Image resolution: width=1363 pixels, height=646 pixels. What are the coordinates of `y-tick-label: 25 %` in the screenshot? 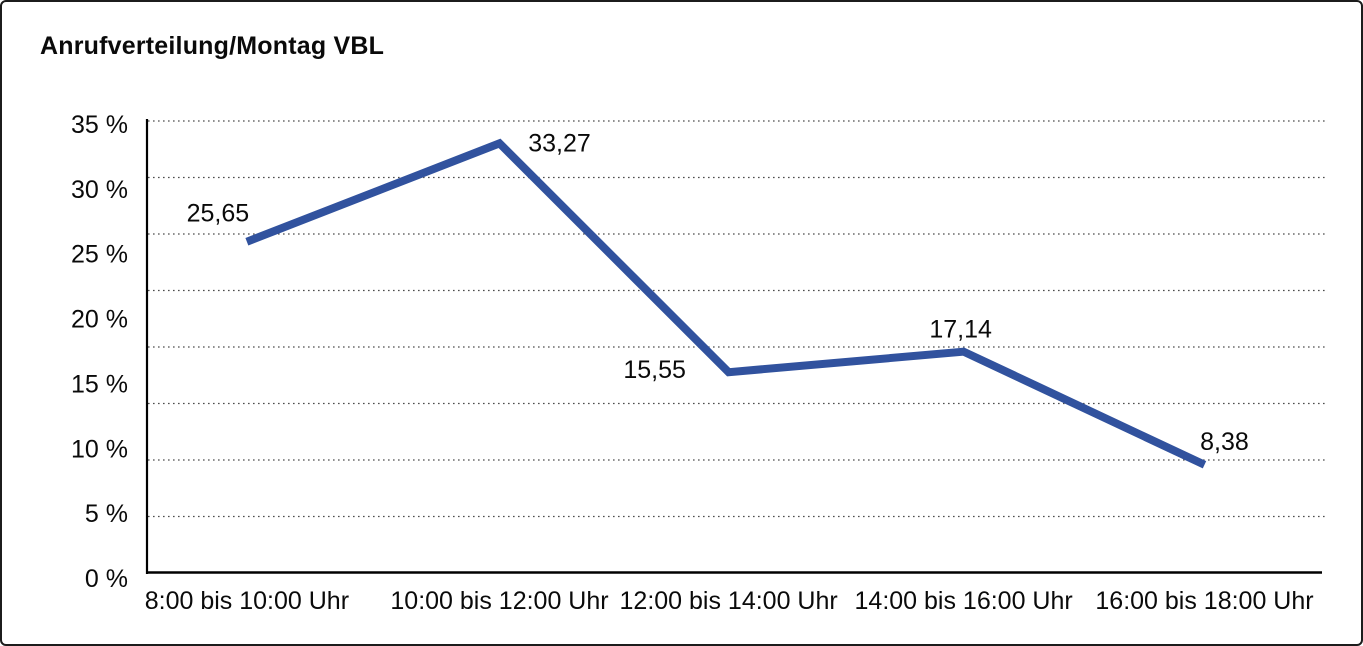 It's located at (99, 255).